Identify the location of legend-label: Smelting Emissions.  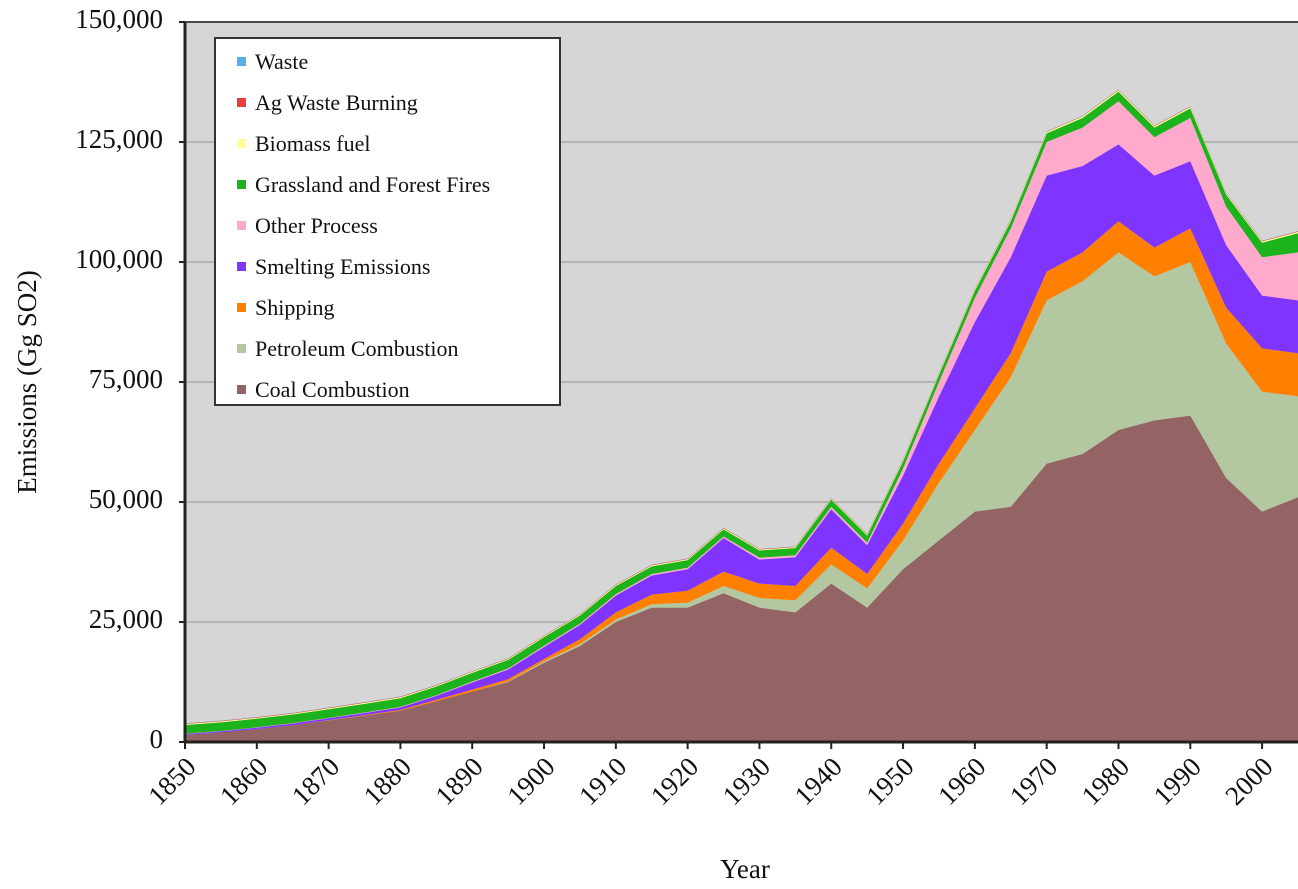
(342, 266).